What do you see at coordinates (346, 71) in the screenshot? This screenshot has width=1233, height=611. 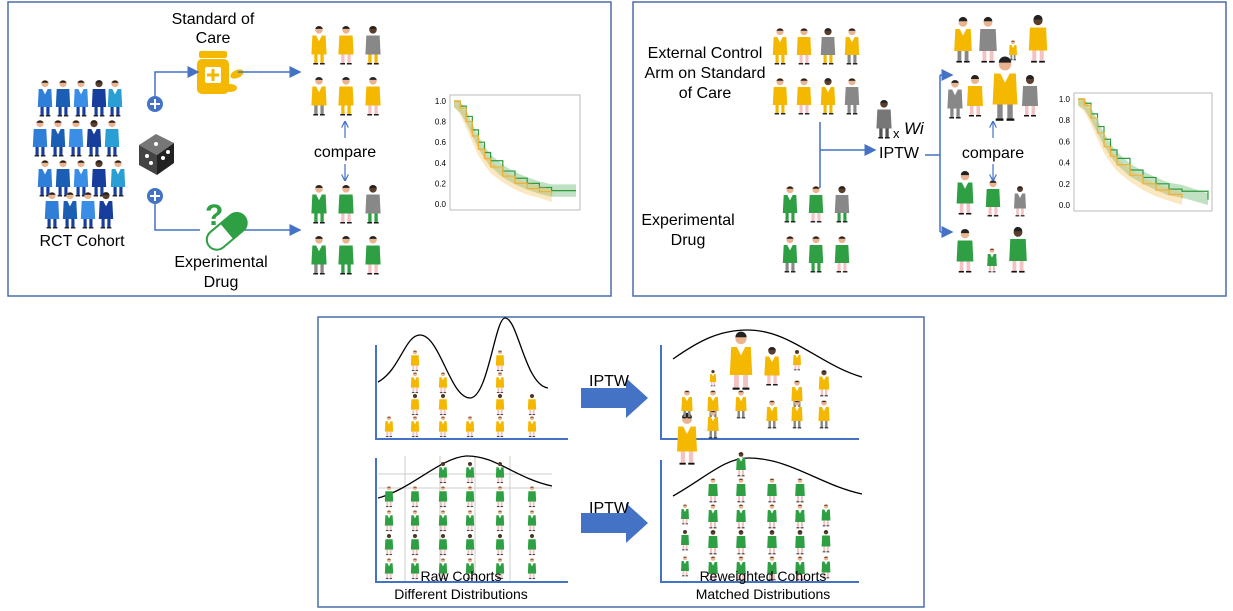 I see `rct-standard-of-care-group` at bounding box center [346, 71].